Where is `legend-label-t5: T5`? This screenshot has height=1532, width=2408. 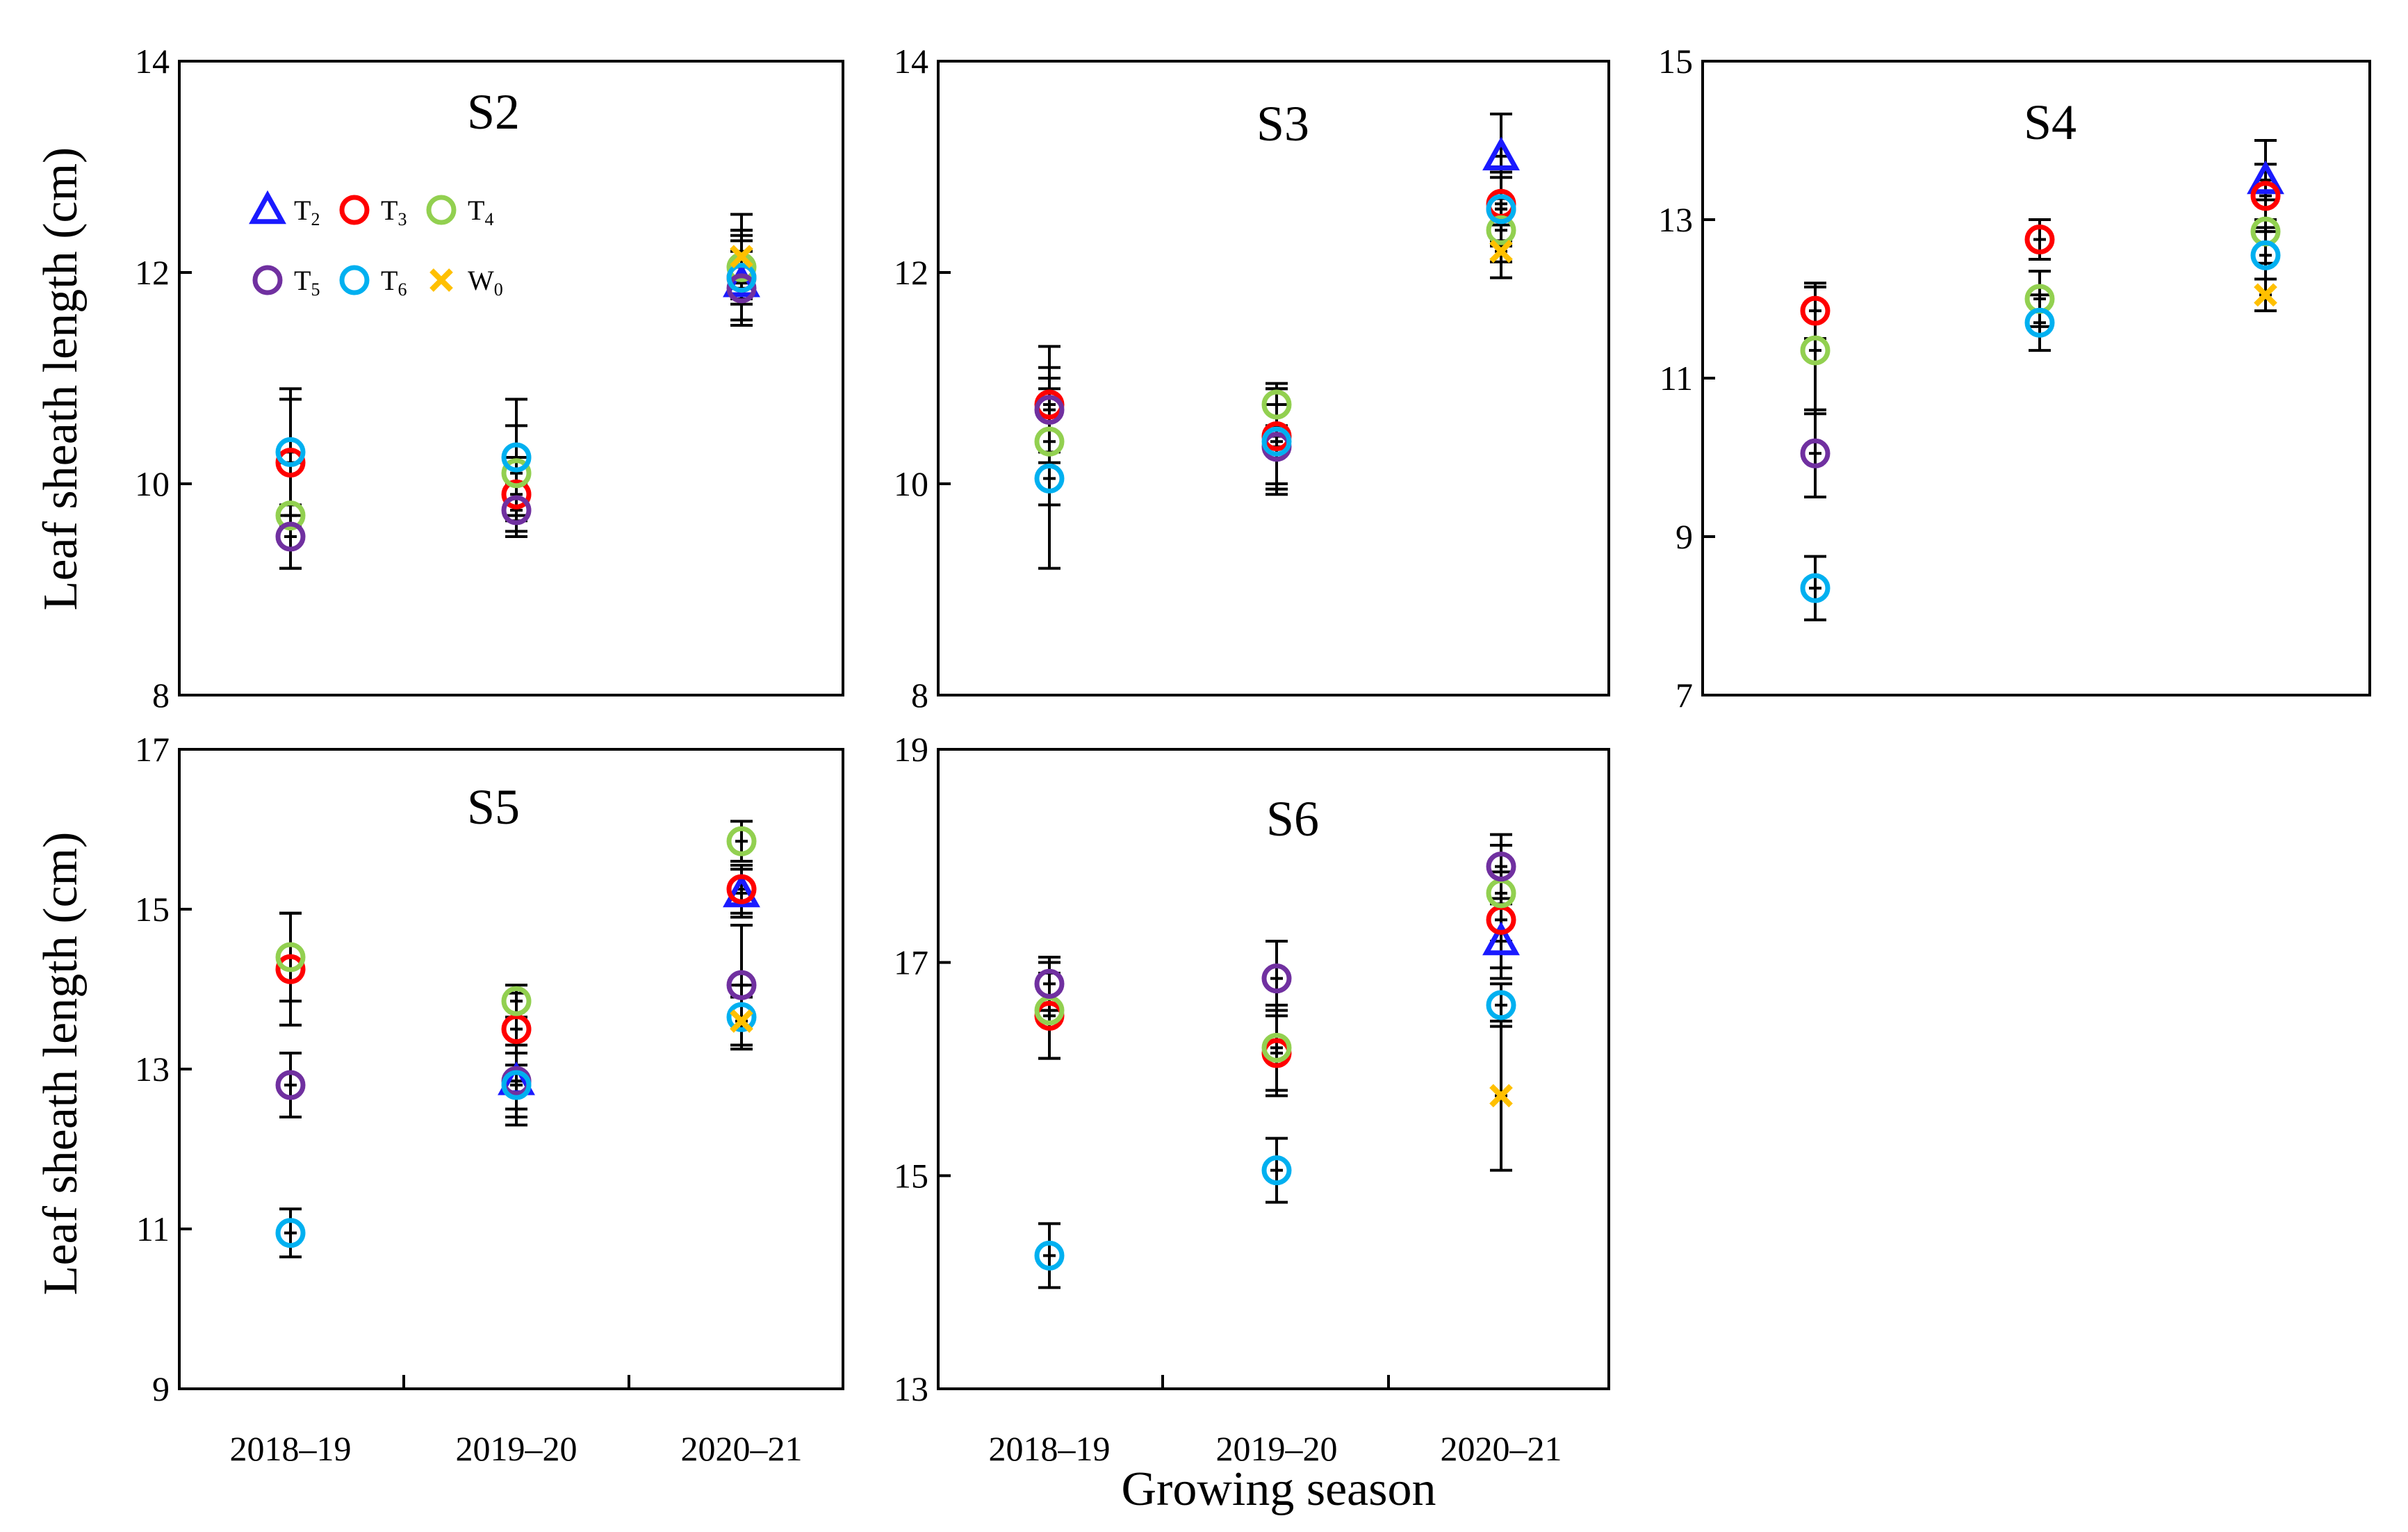 legend-label-t5: T5 is located at coordinates (307, 282).